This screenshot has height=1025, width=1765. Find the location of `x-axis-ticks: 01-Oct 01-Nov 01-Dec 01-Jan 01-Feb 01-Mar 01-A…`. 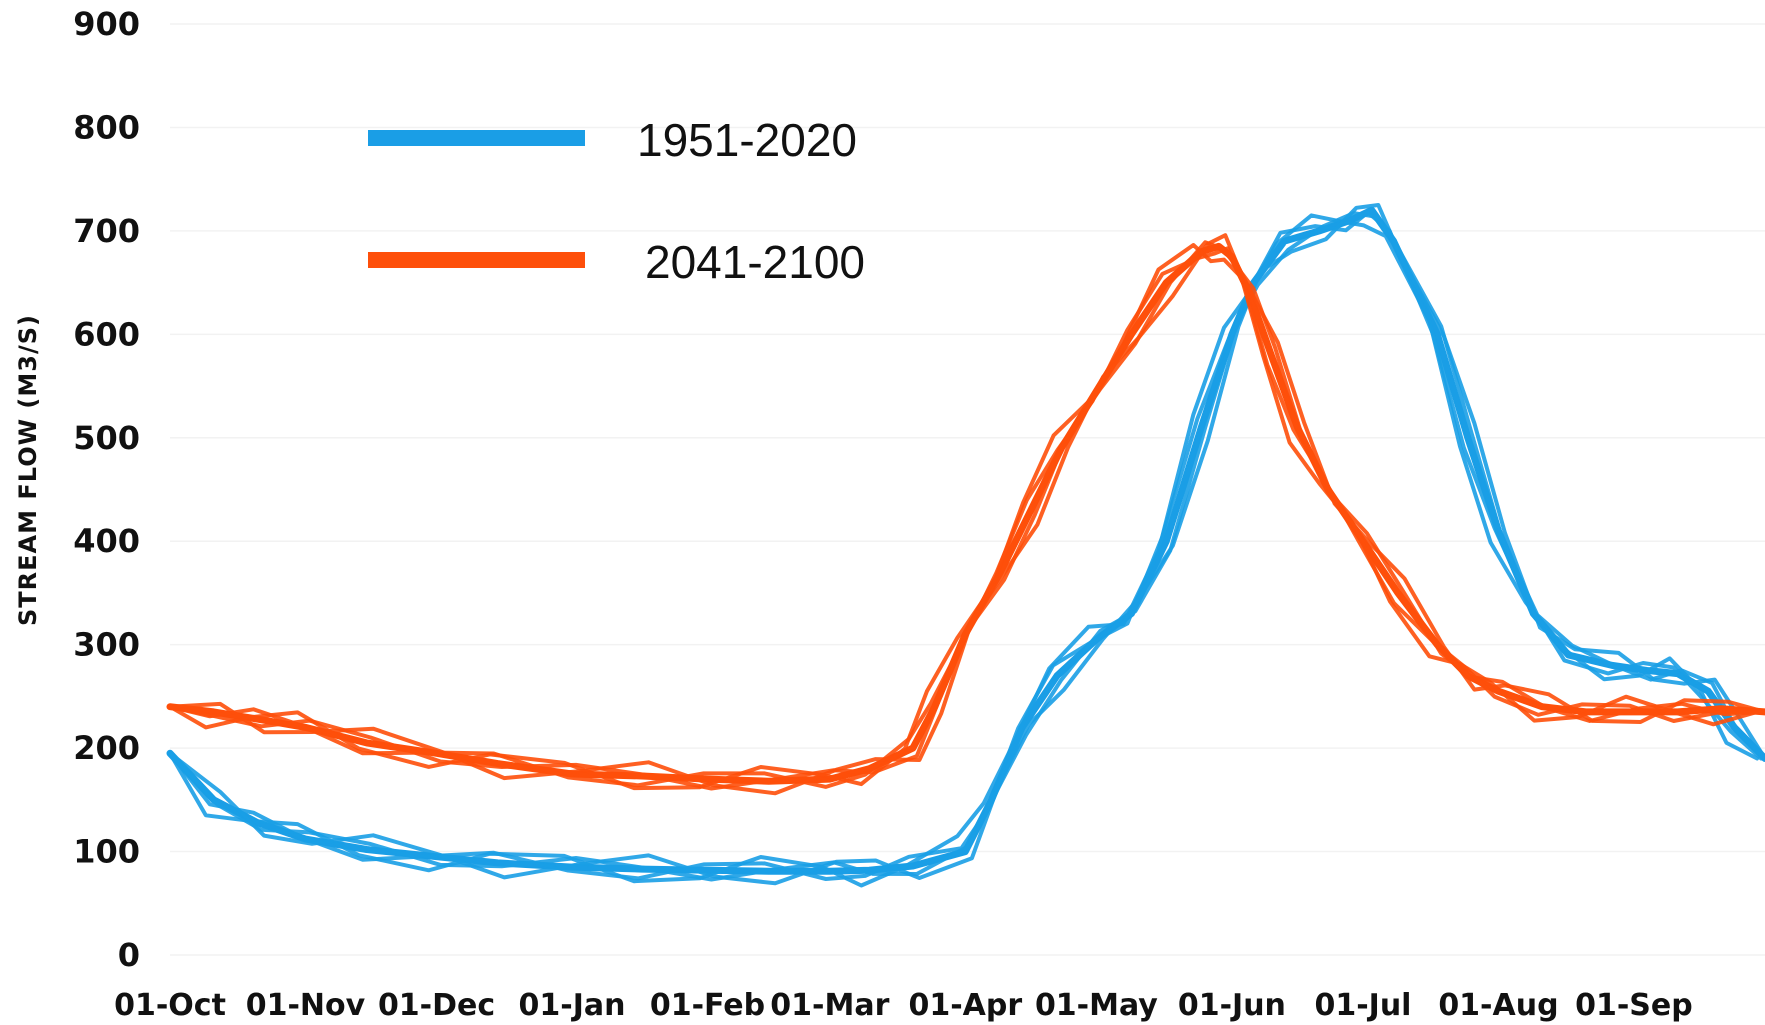

x-axis-ticks: 01-Oct 01-Nov 01-Dec 01-Jan 01-Feb 01-Mar 01-A… is located at coordinates (903, 1005).